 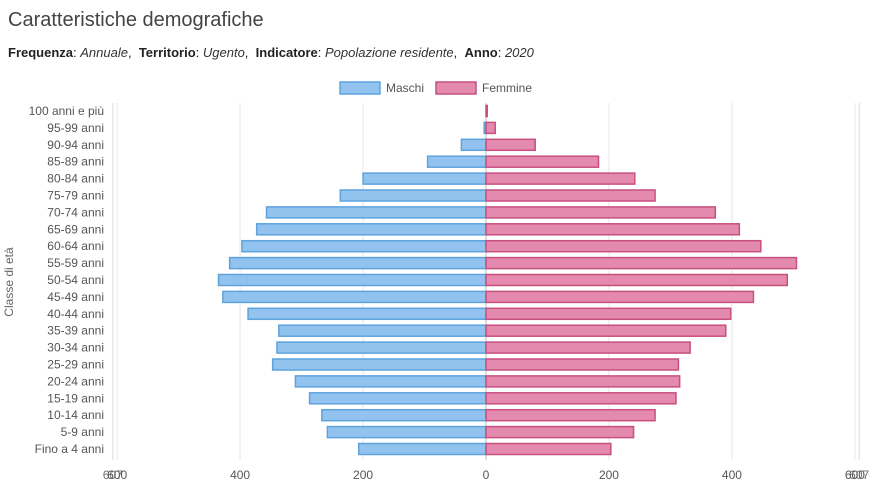 What do you see at coordinates (104, 52) in the screenshot?
I see `frequency-value: Annuale` at bounding box center [104, 52].